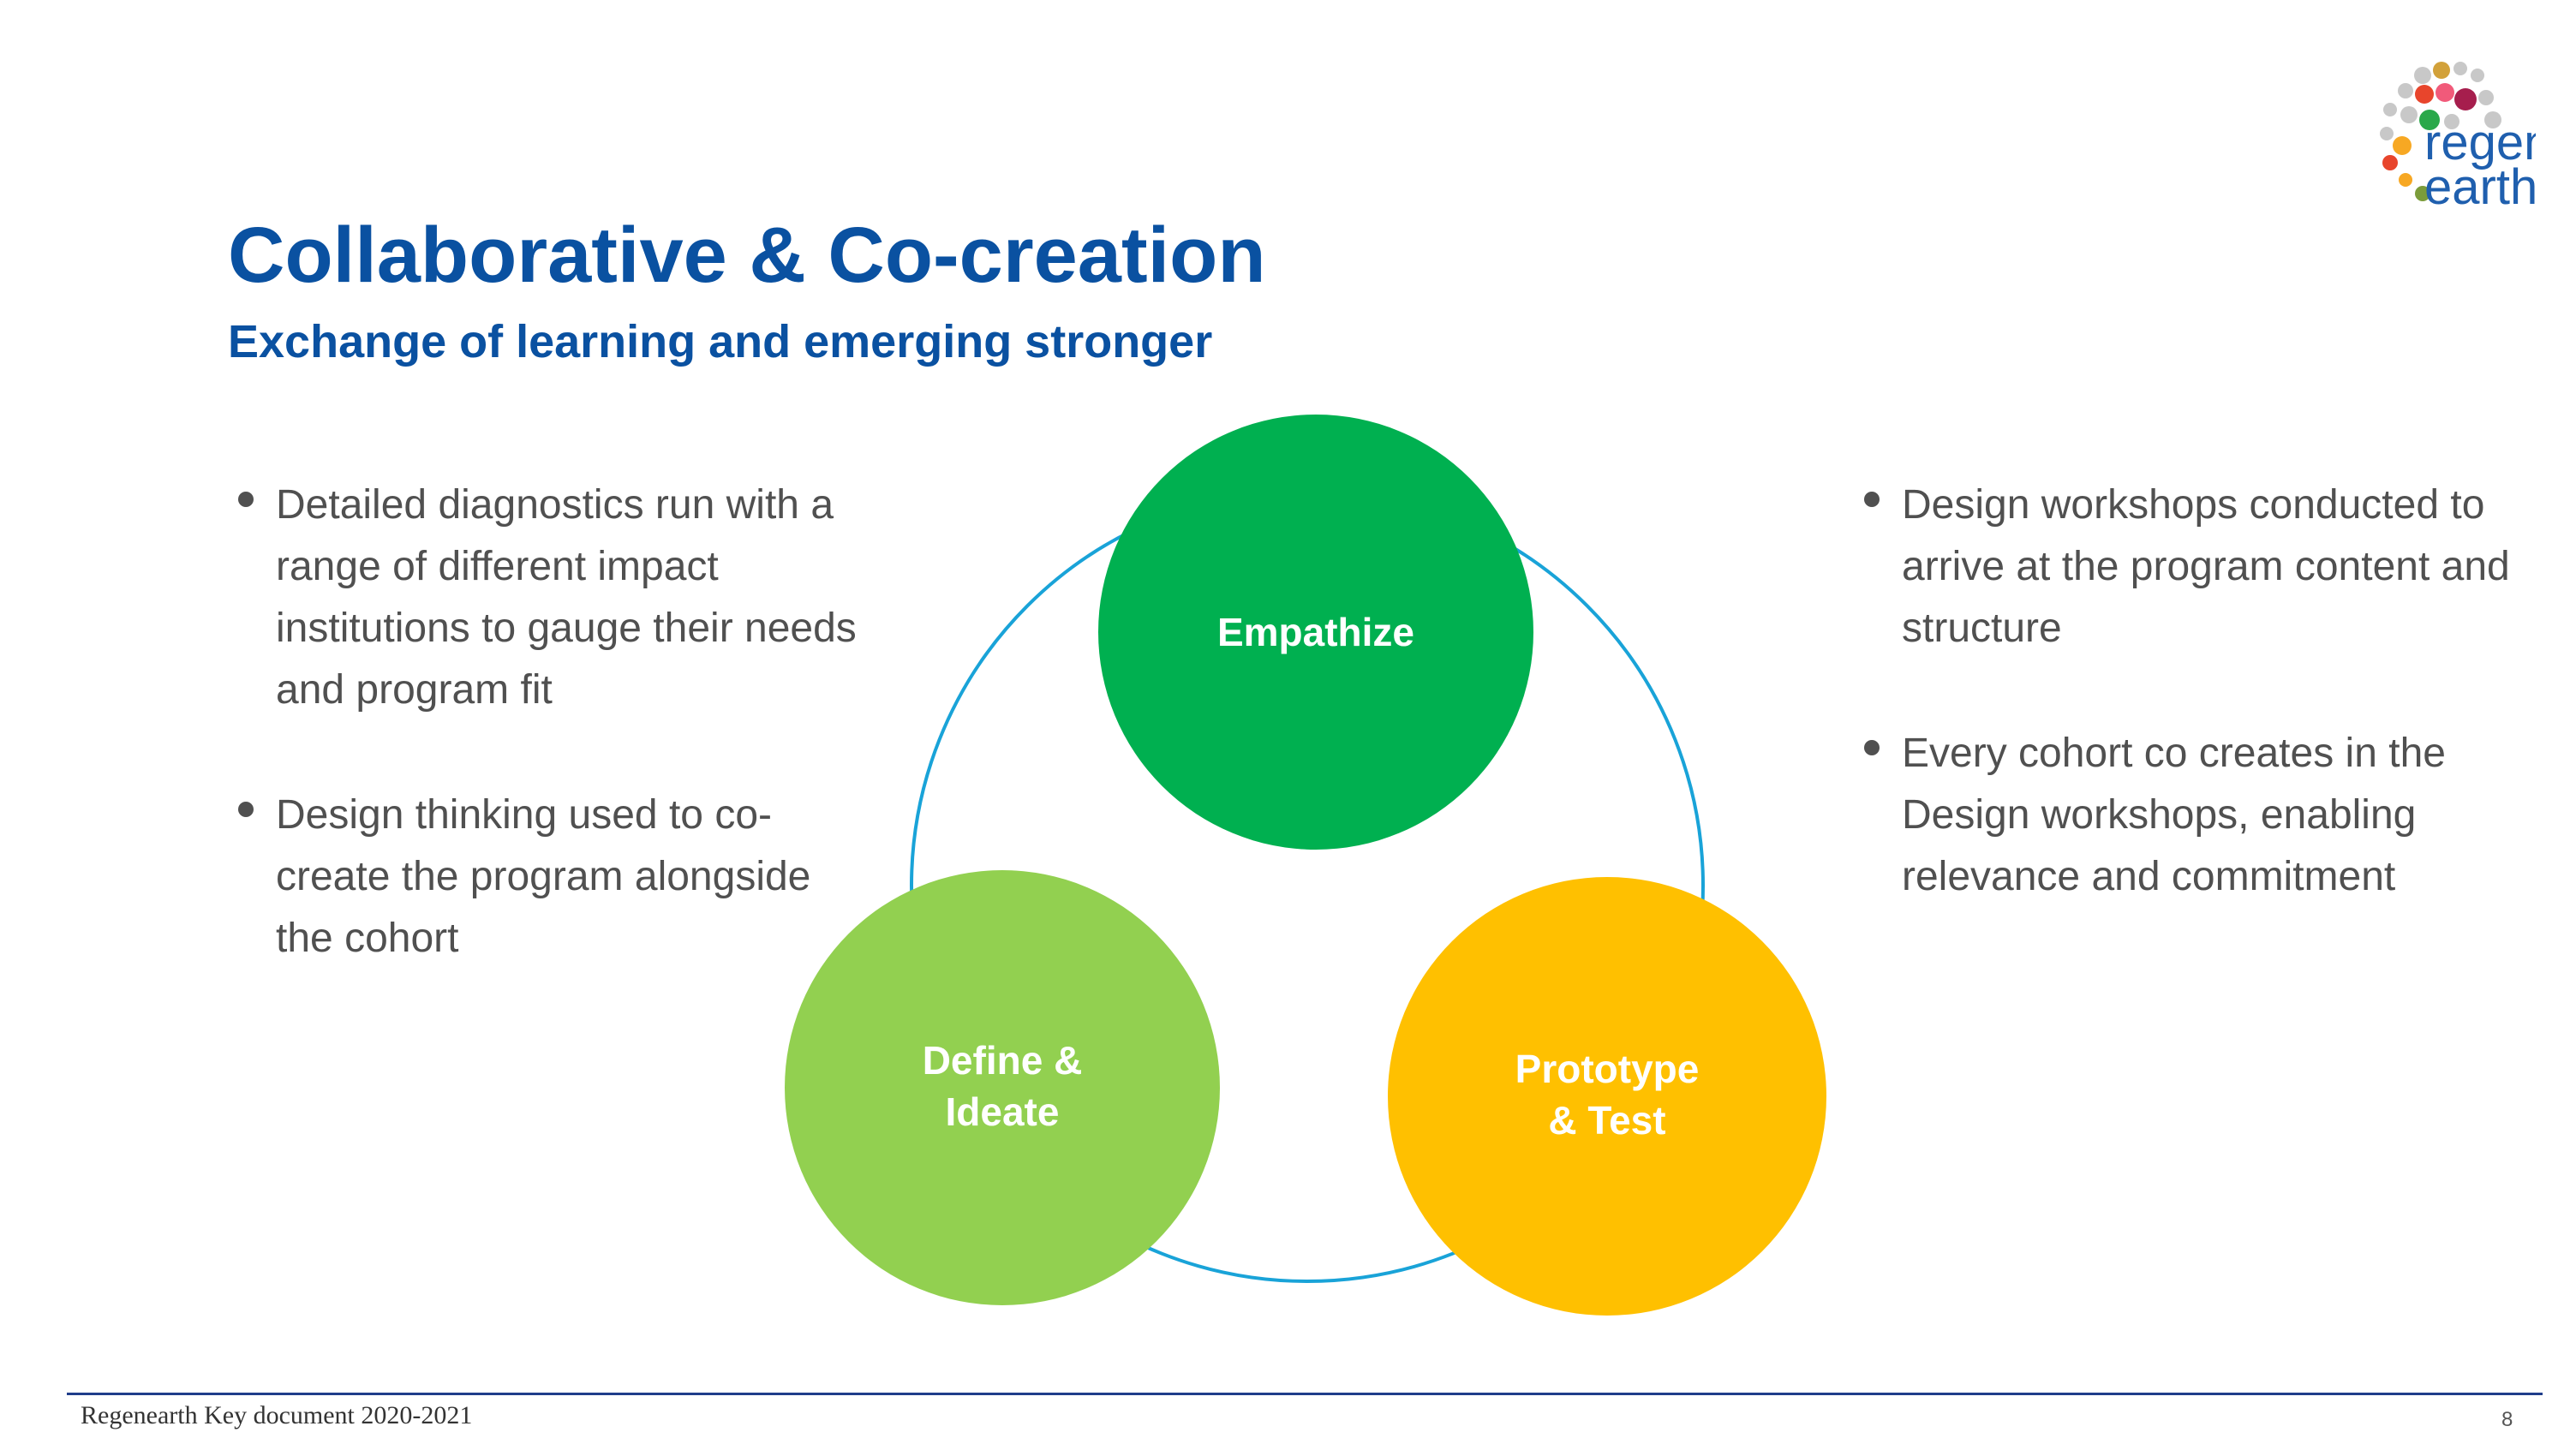 This screenshot has width=2570, height=1456. Describe the element at coordinates (1003, 1111) in the screenshot. I see `stage-define-ideate-label-line2: Ideate` at that location.